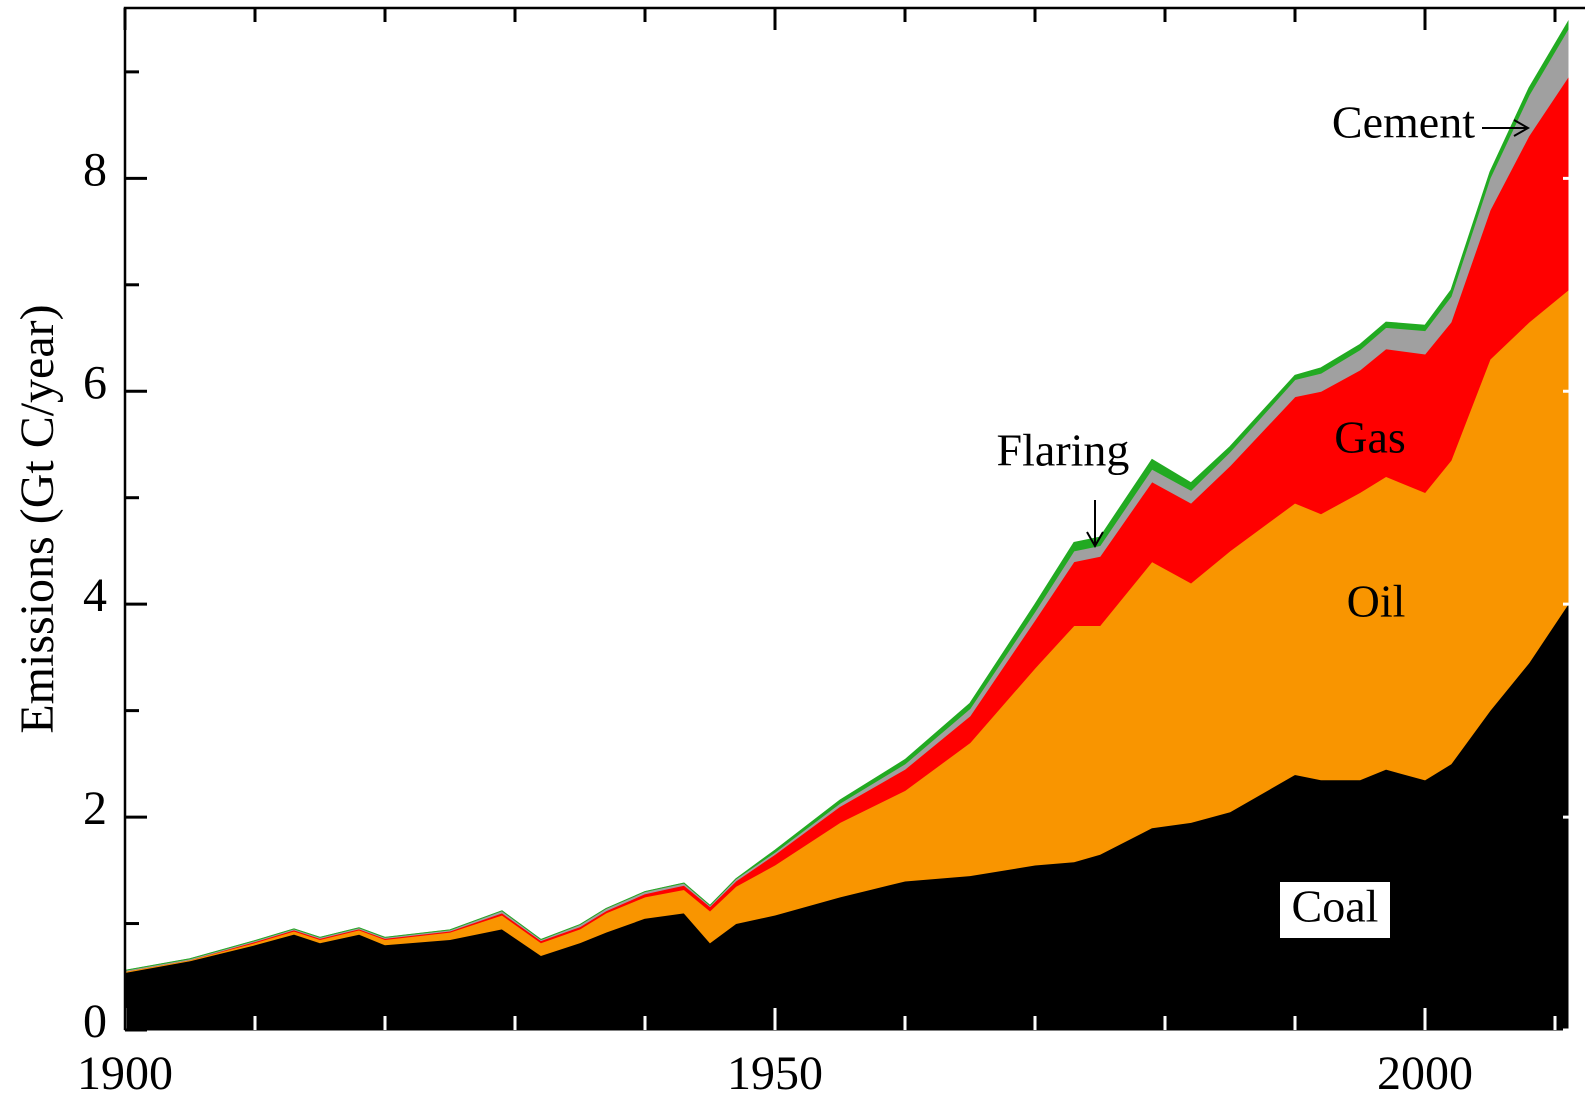 The height and width of the screenshot is (1102, 1585). Describe the element at coordinates (1335, 906) in the screenshot. I see `coal-label: Coal` at that location.